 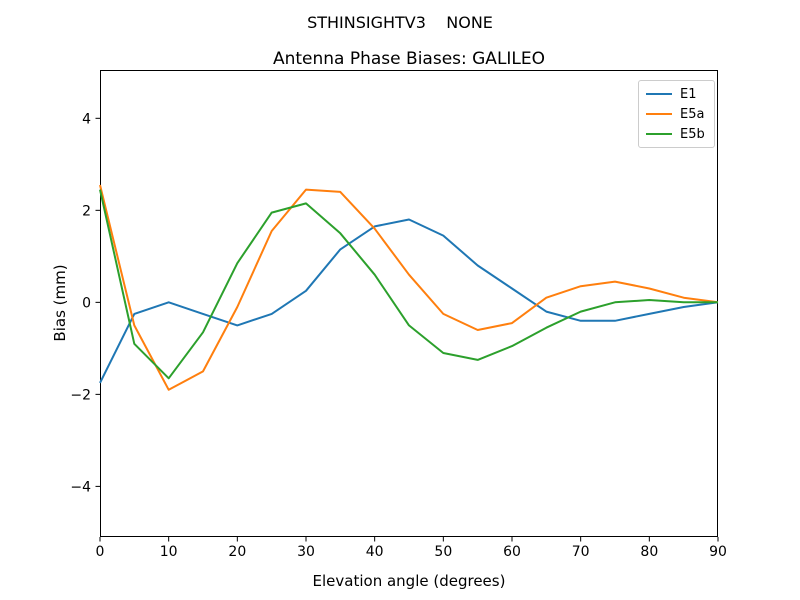 What do you see at coordinates (86, 119) in the screenshot?
I see `y-tick-label: 4` at bounding box center [86, 119].